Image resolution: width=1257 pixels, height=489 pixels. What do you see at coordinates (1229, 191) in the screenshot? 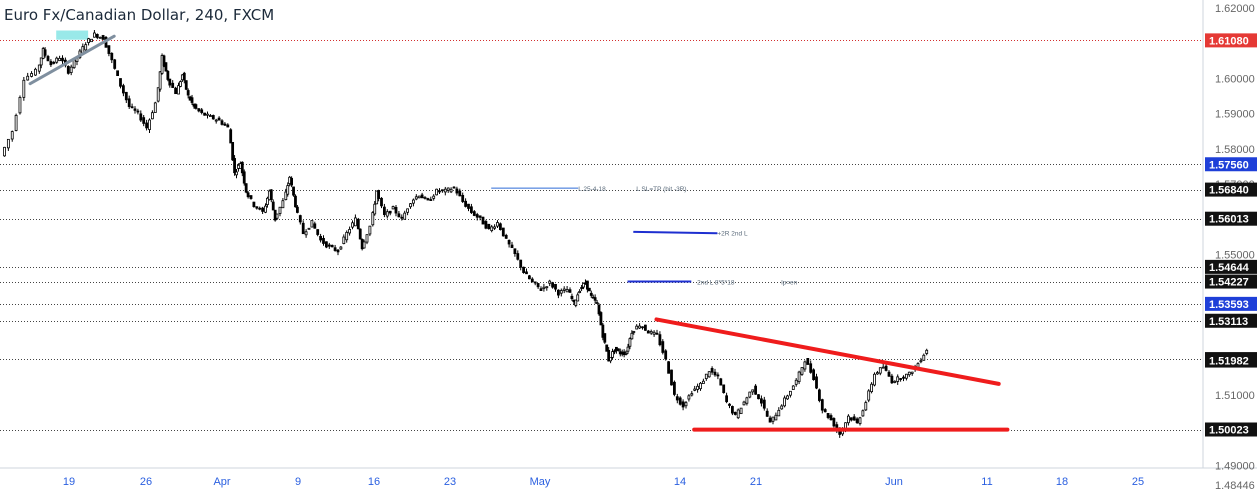
I see `level-tag-2: 1.56840` at bounding box center [1229, 191].